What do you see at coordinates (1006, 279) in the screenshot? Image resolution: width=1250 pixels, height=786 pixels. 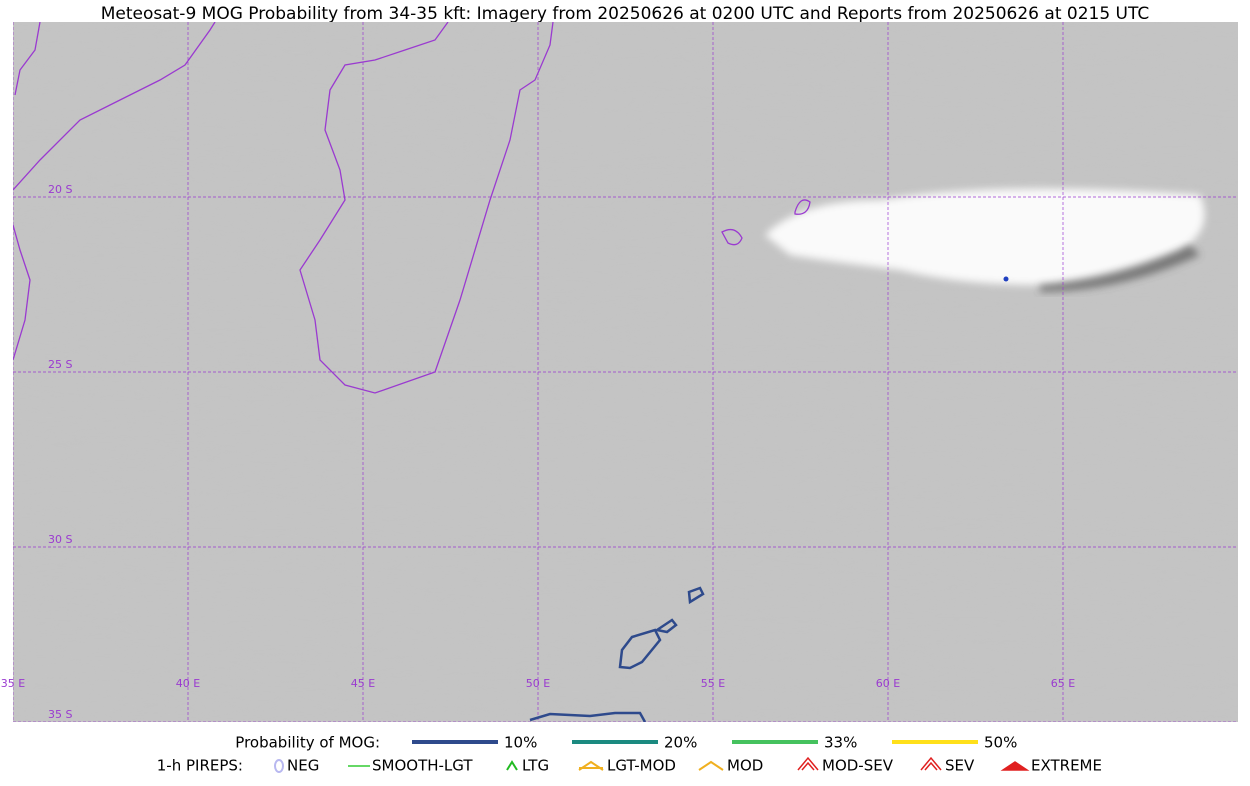 I see `pirep-marker` at bounding box center [1006, 279].